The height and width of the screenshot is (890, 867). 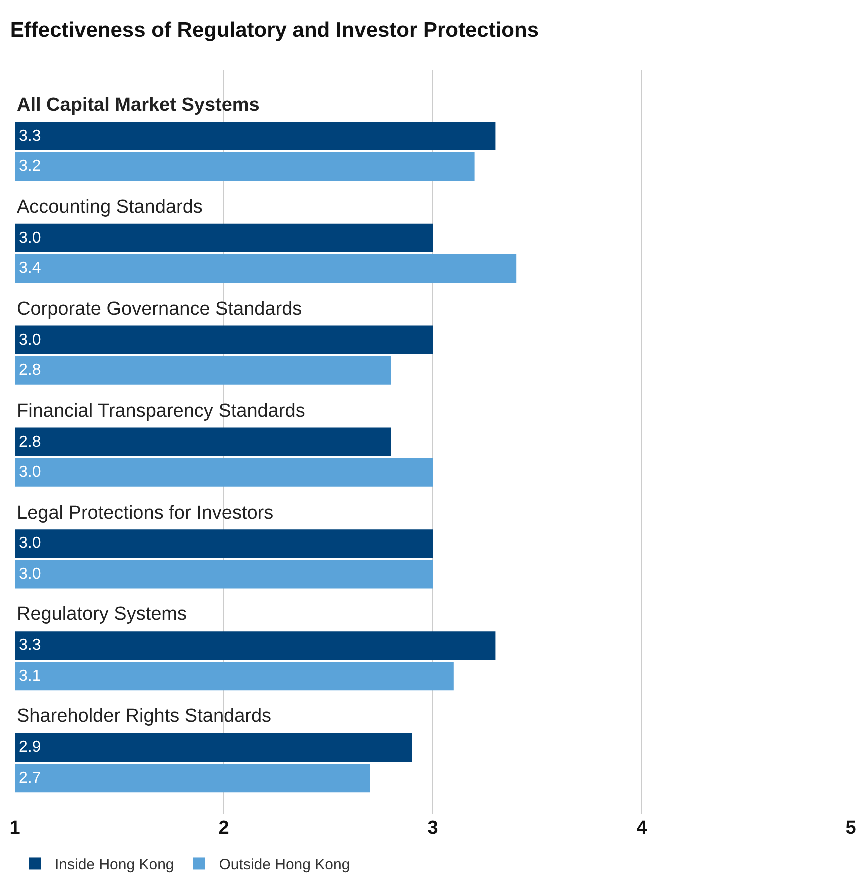 I want to click on data-label: 3.4, so click(x=30, y=268).